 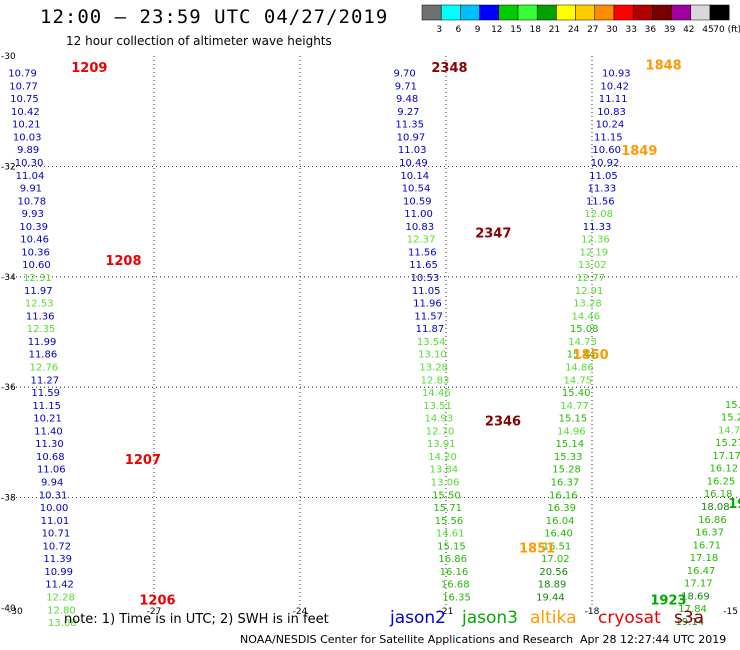 What do you see at coordinates (553, 572) in the screenshot?
I see `swh-value: 20.56` at bounding box center [553, 572].